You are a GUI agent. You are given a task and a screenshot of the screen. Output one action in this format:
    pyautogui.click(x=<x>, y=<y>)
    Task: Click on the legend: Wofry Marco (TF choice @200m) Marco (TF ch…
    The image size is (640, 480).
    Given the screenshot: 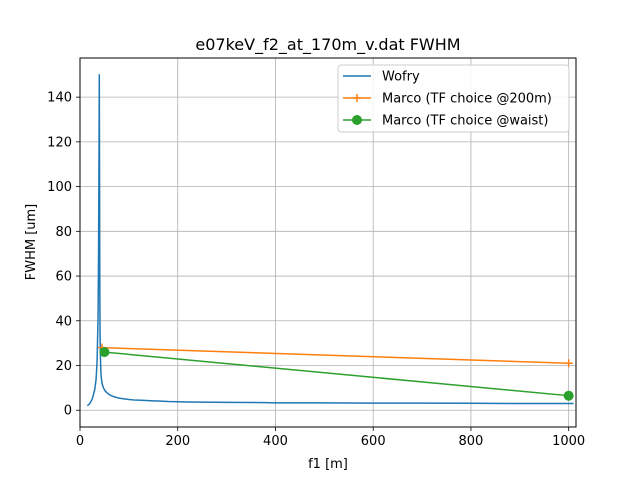 What is the action you would take?
    pyautogui.click(x=453, y=98)
    